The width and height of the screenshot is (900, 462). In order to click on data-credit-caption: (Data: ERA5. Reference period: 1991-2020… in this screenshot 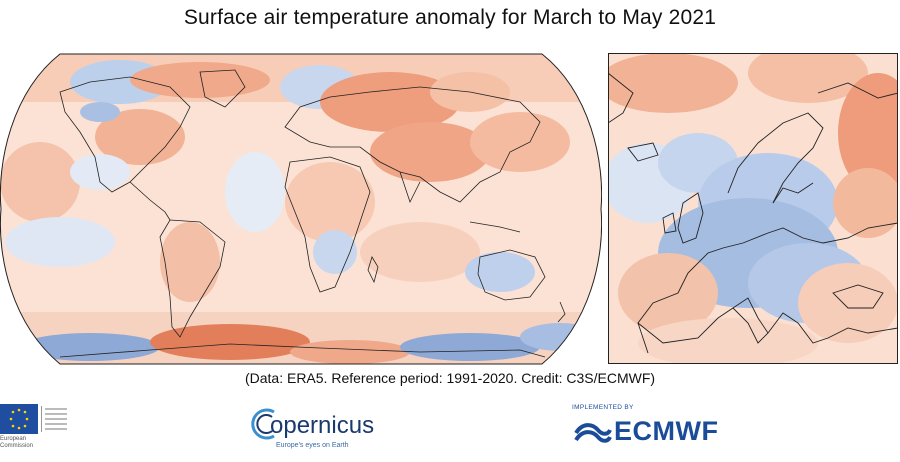, I will do `click(450, 378)`.